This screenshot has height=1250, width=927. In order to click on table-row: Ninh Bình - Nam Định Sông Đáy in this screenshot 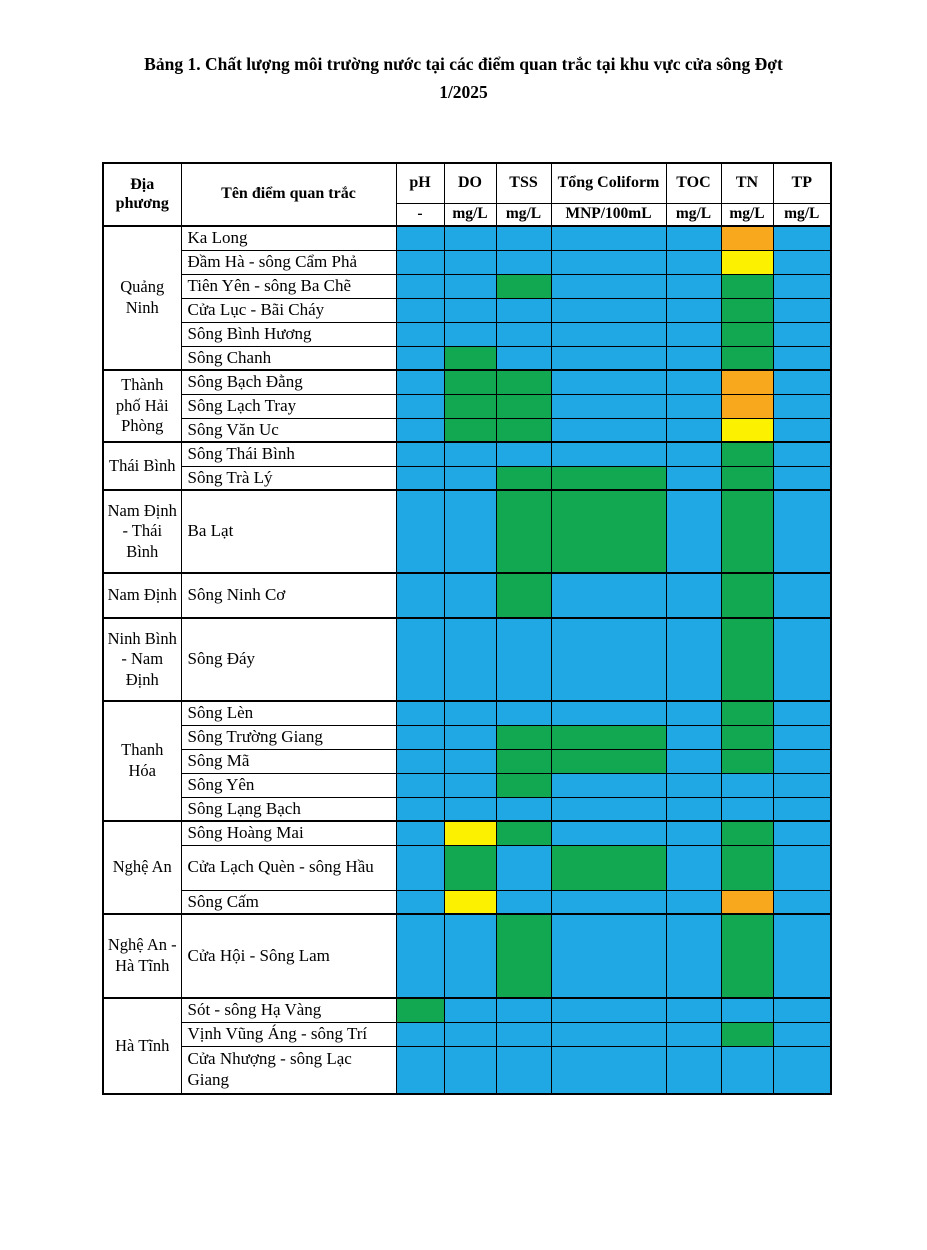, I will do `click(467, 659)`.